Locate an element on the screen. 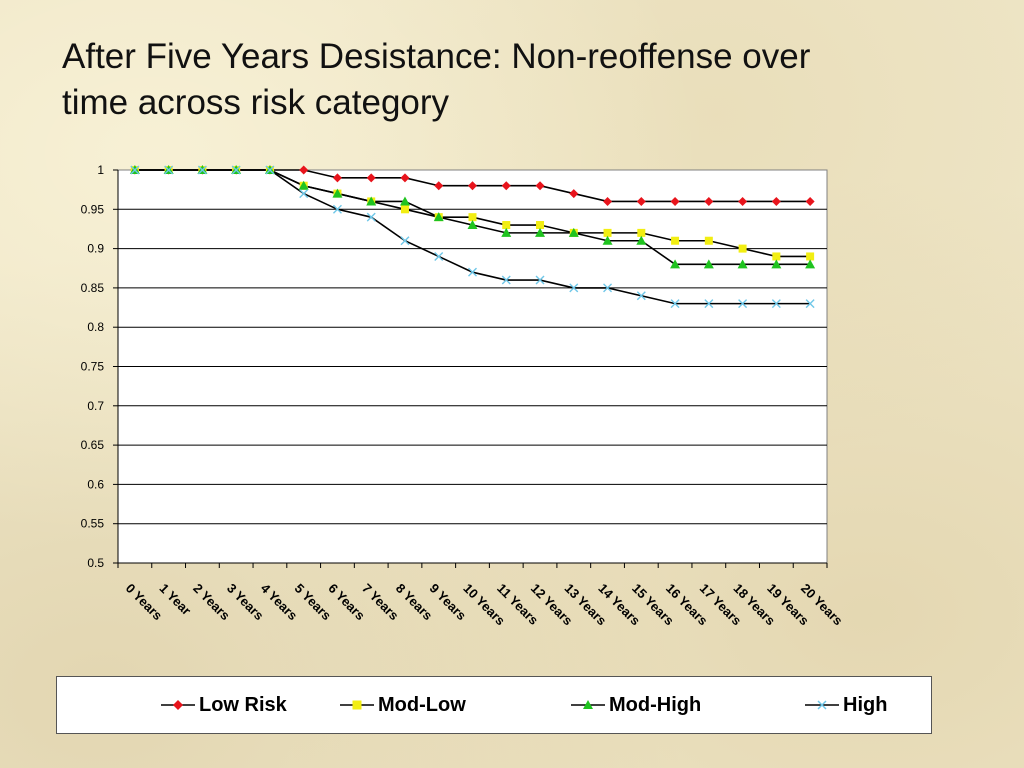  x-tick-label: 6 Years is located at coordinates (346, 602).